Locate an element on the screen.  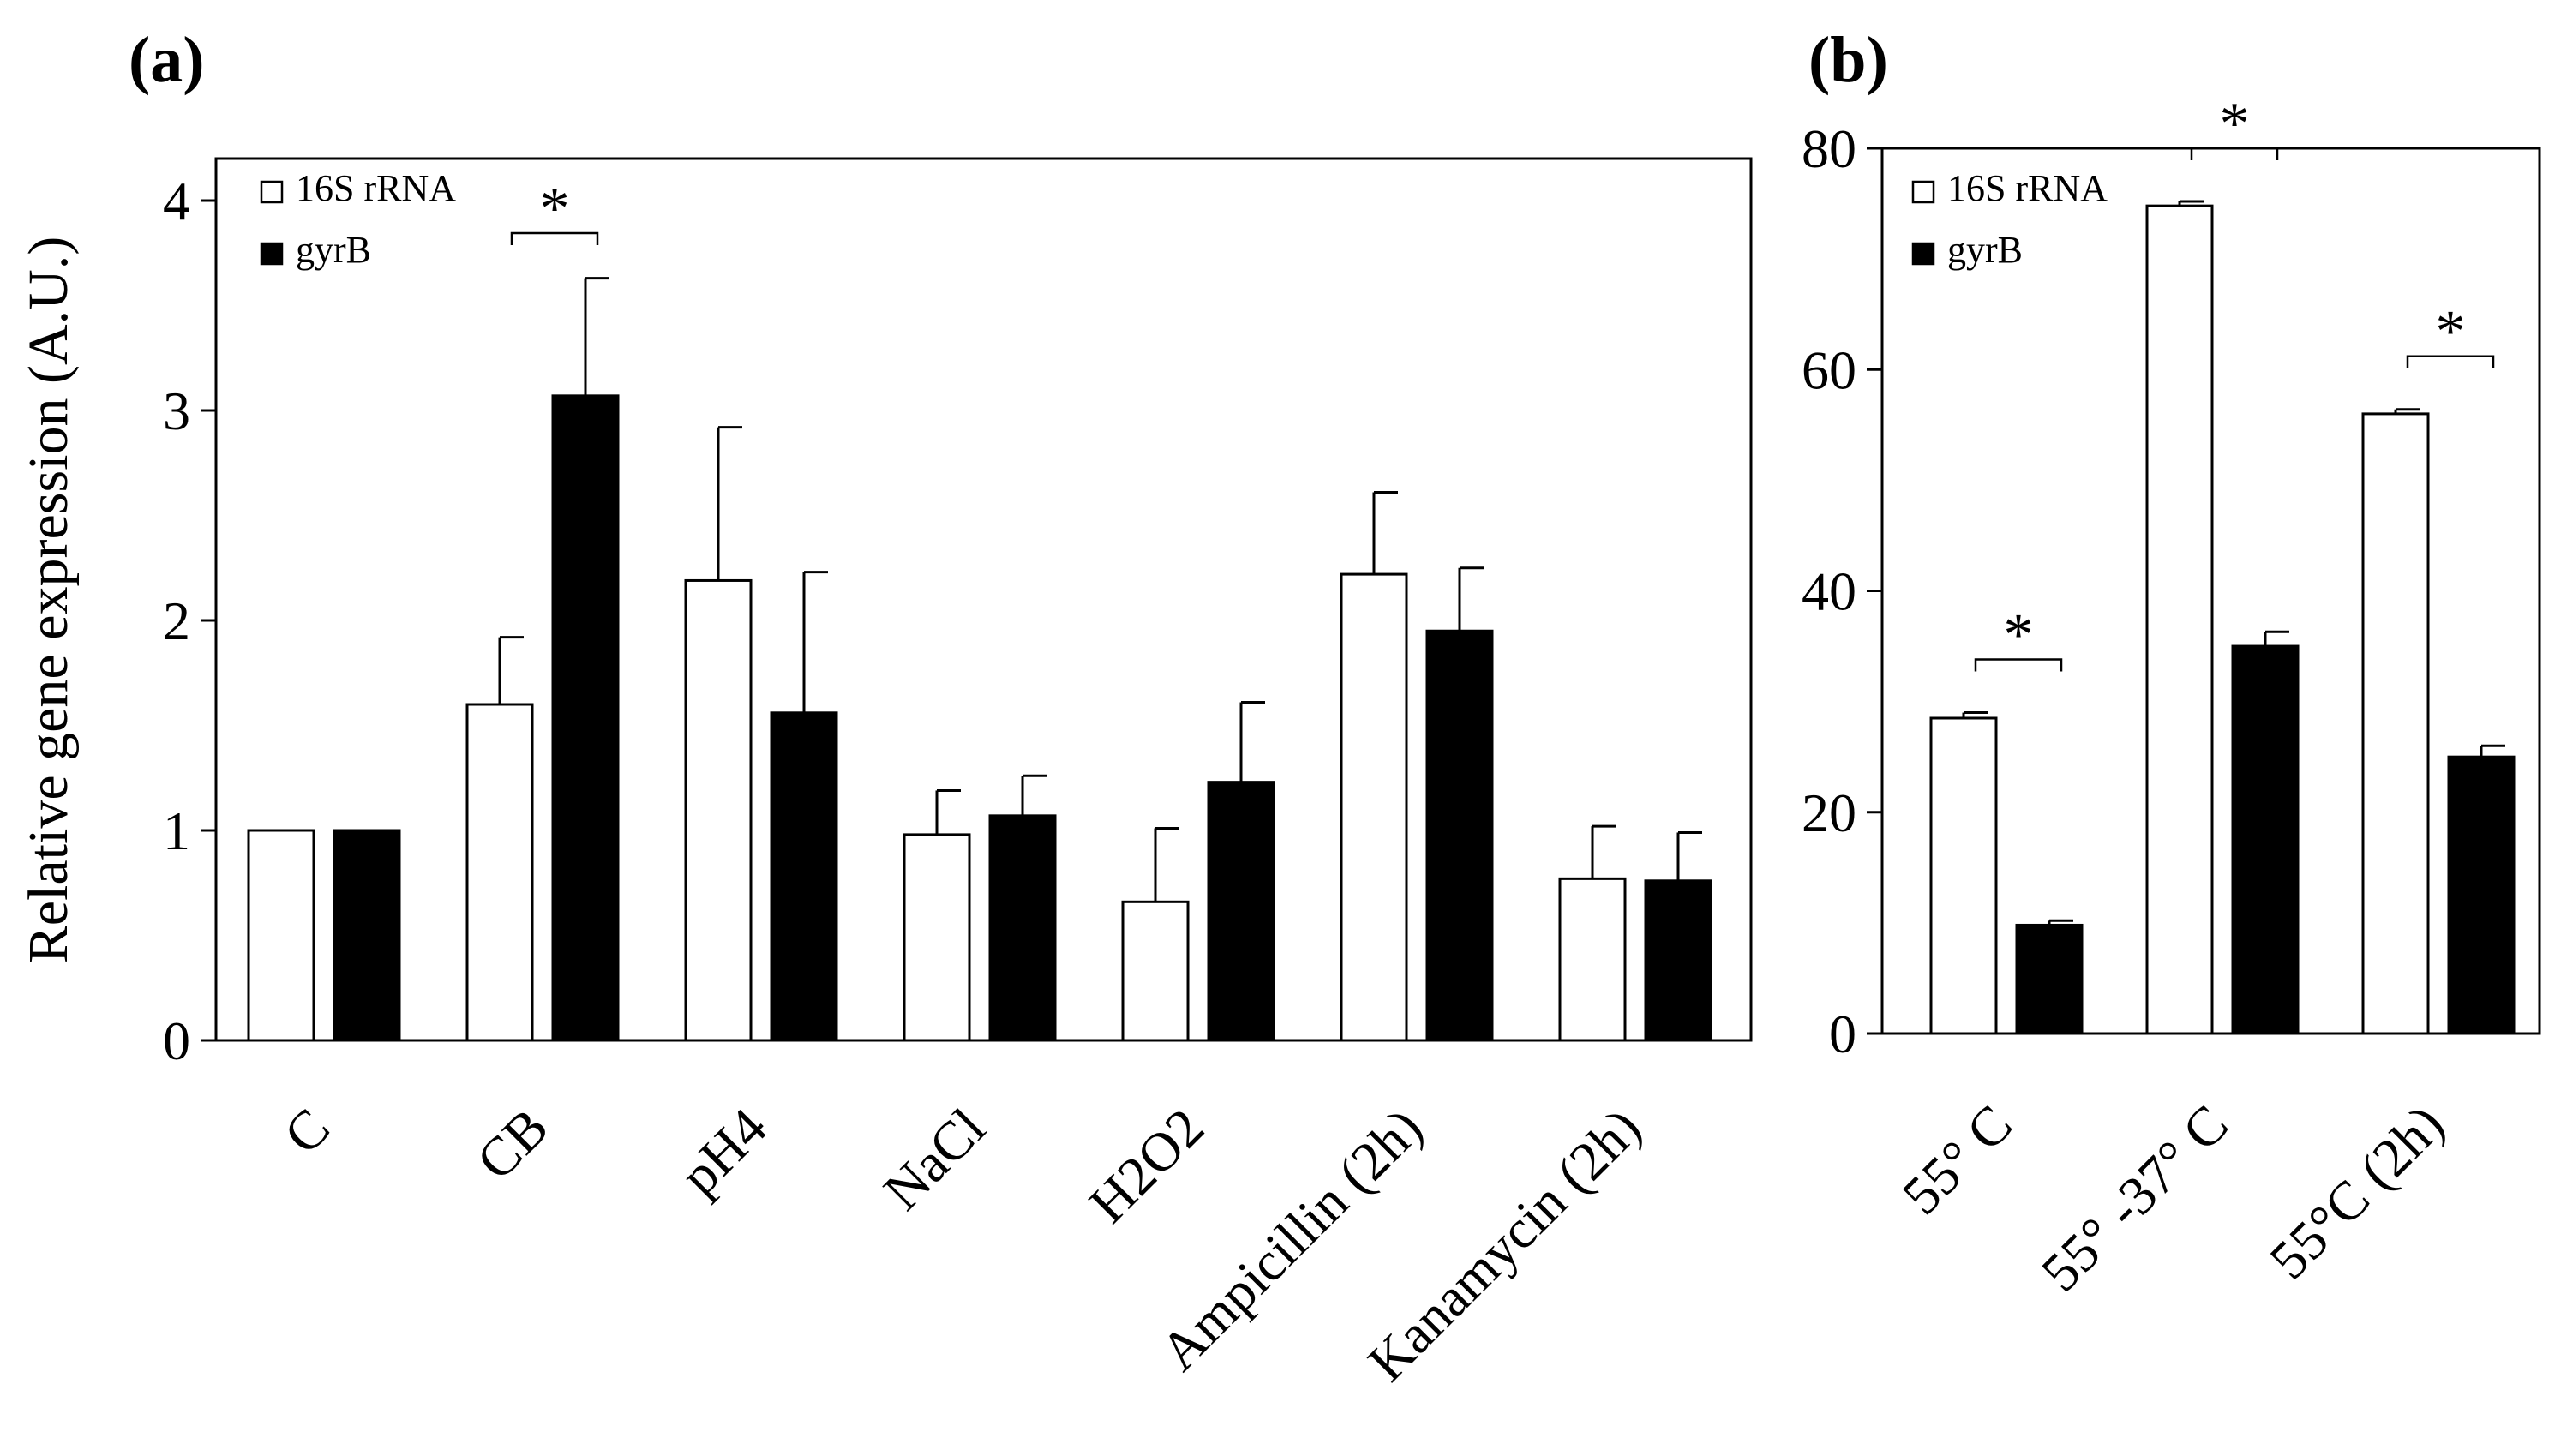
y-tick-label: 60 is located at coordinates (1829, 369).